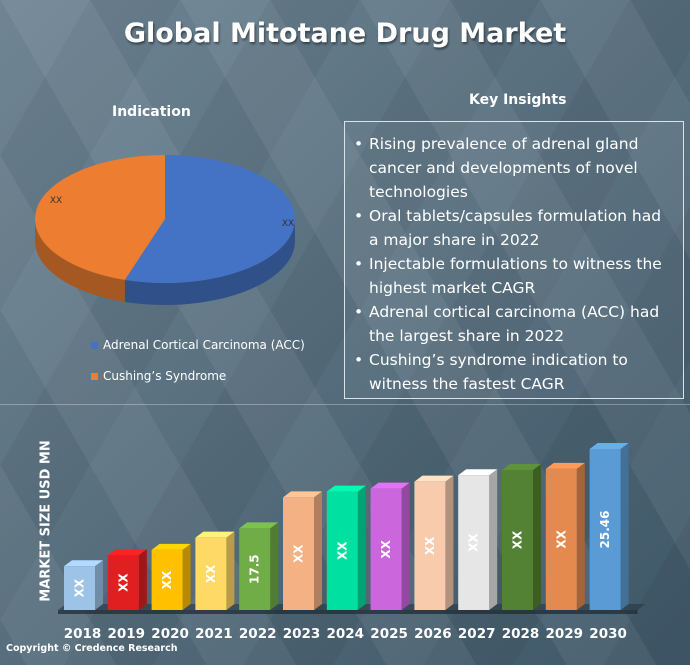 The width and height of the screenshot is (690, 665). What do you see at coordinates (346, 634) in the screenshot?
I see `x-tick-label: 2024` at bounding box center [346, 634].